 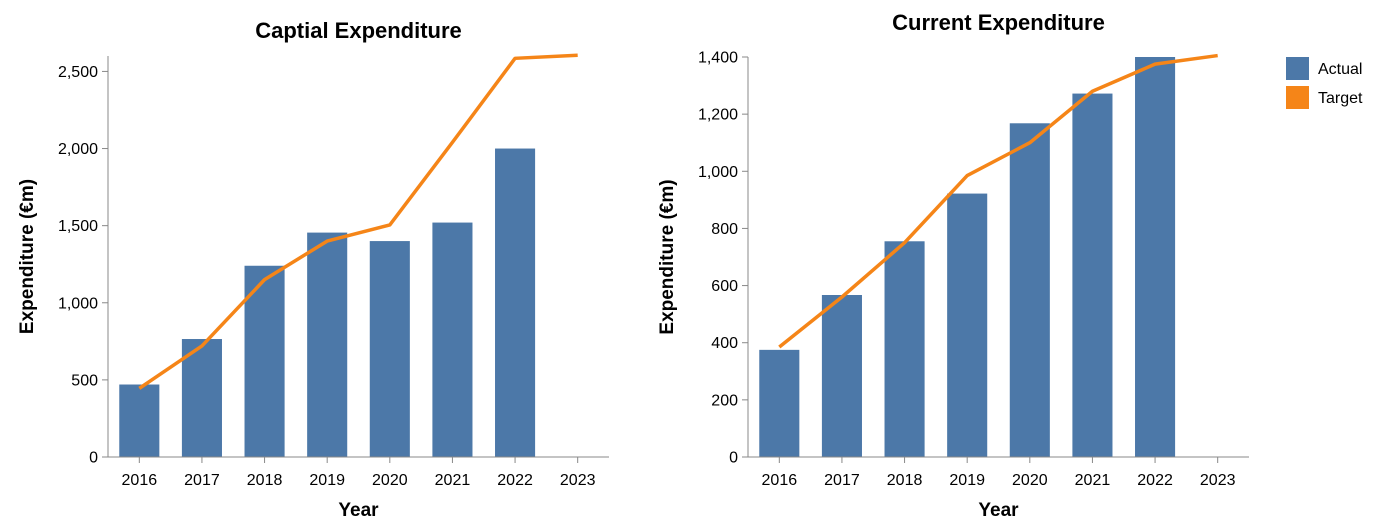 What do you see at coordinates (84, 380) in the screenshot?
I see `y-tick-label: 500` at bounding box center [84, 380].